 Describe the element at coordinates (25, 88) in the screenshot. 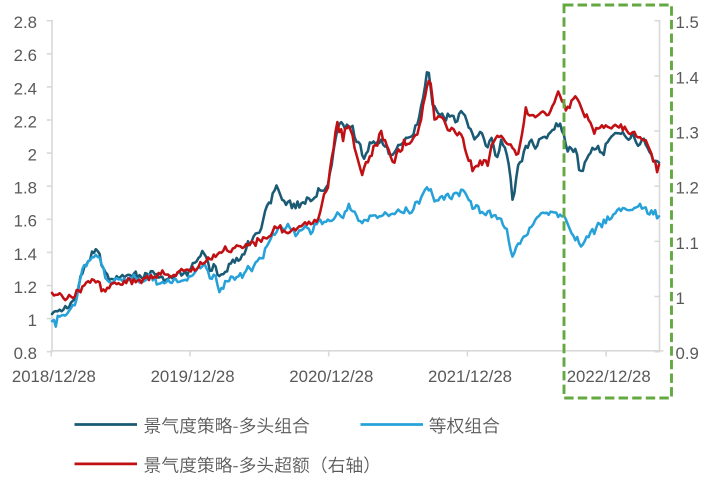

I see `svg-text: 2.4` at that location.